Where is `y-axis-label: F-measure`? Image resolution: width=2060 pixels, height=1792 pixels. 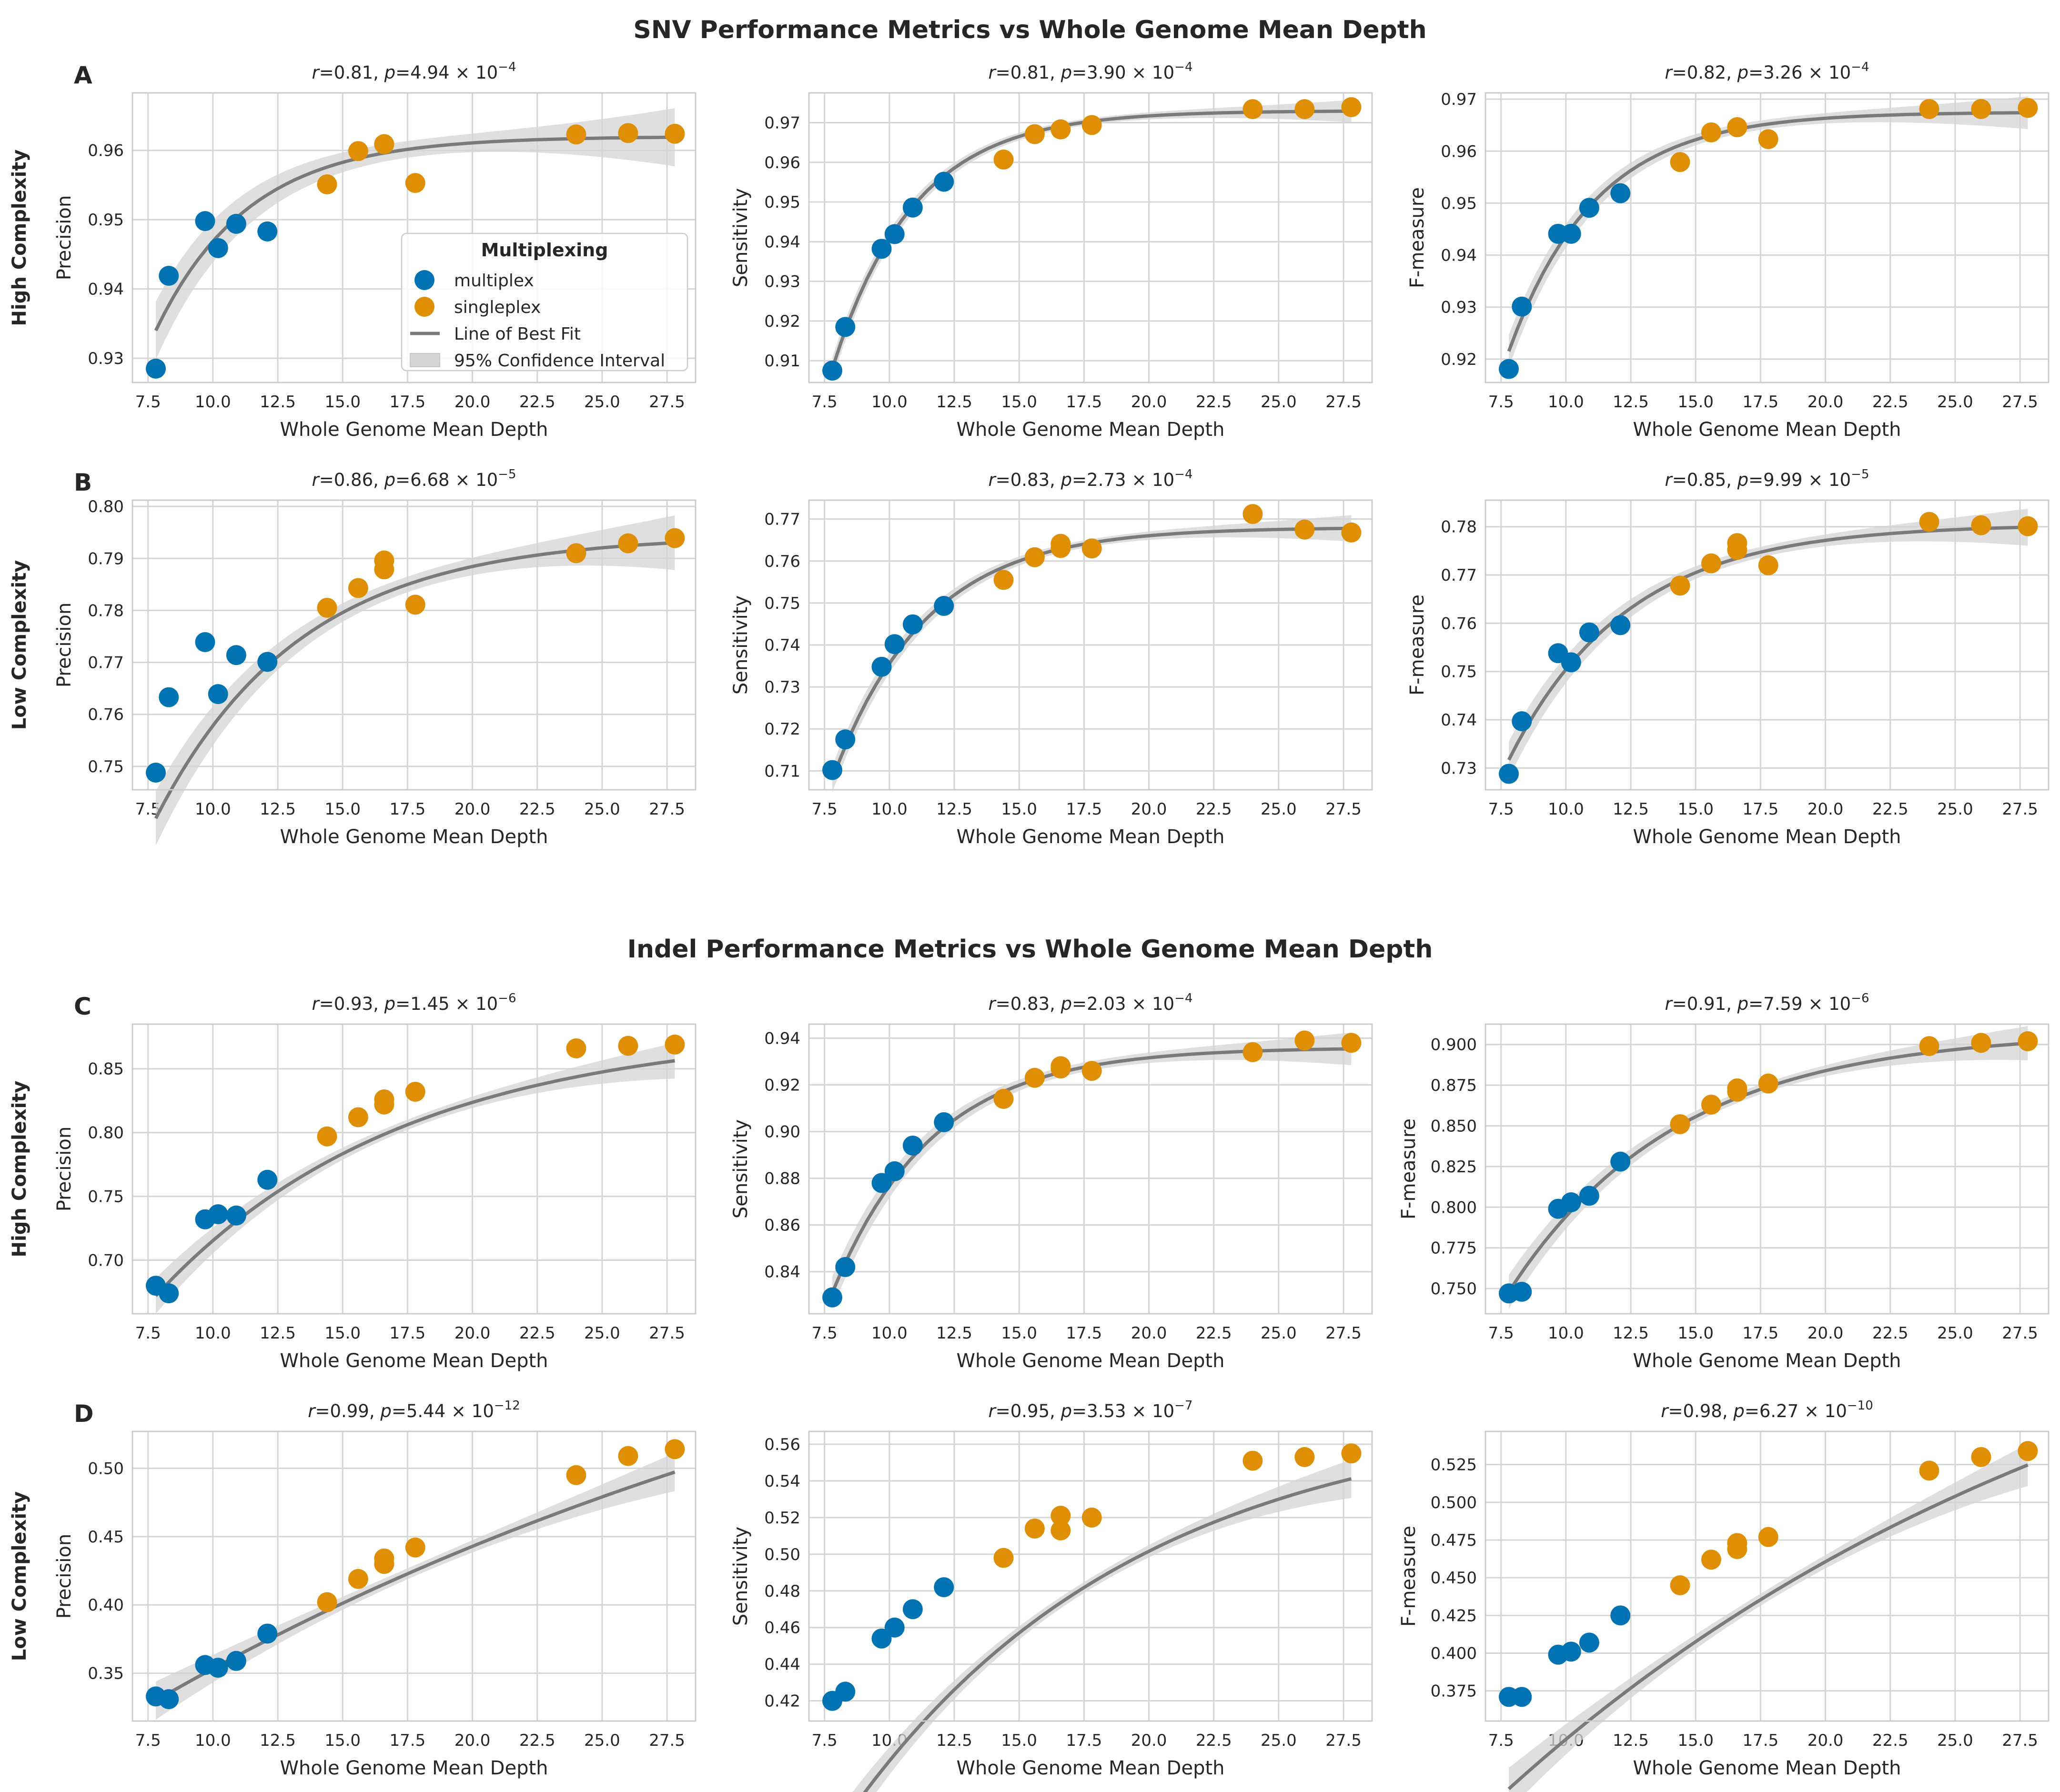 y-axis-label: F-measure is located at coordinates (1409, 1576).